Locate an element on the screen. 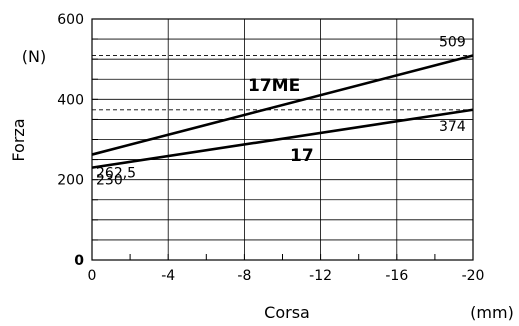  x-tick-label: 0 is located at coordinates (92, 276).